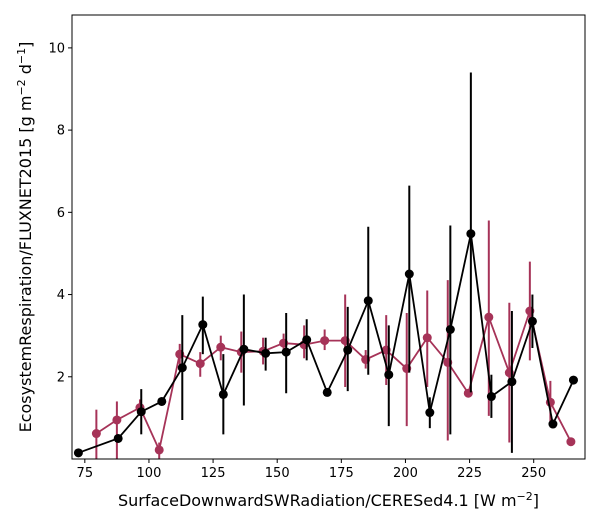 Image resolution: width=600 pixels, height=525 pixels. Describe the element at coordinates (85, 473) in the screenshot. I see `x-tick-label: 75` at that location.